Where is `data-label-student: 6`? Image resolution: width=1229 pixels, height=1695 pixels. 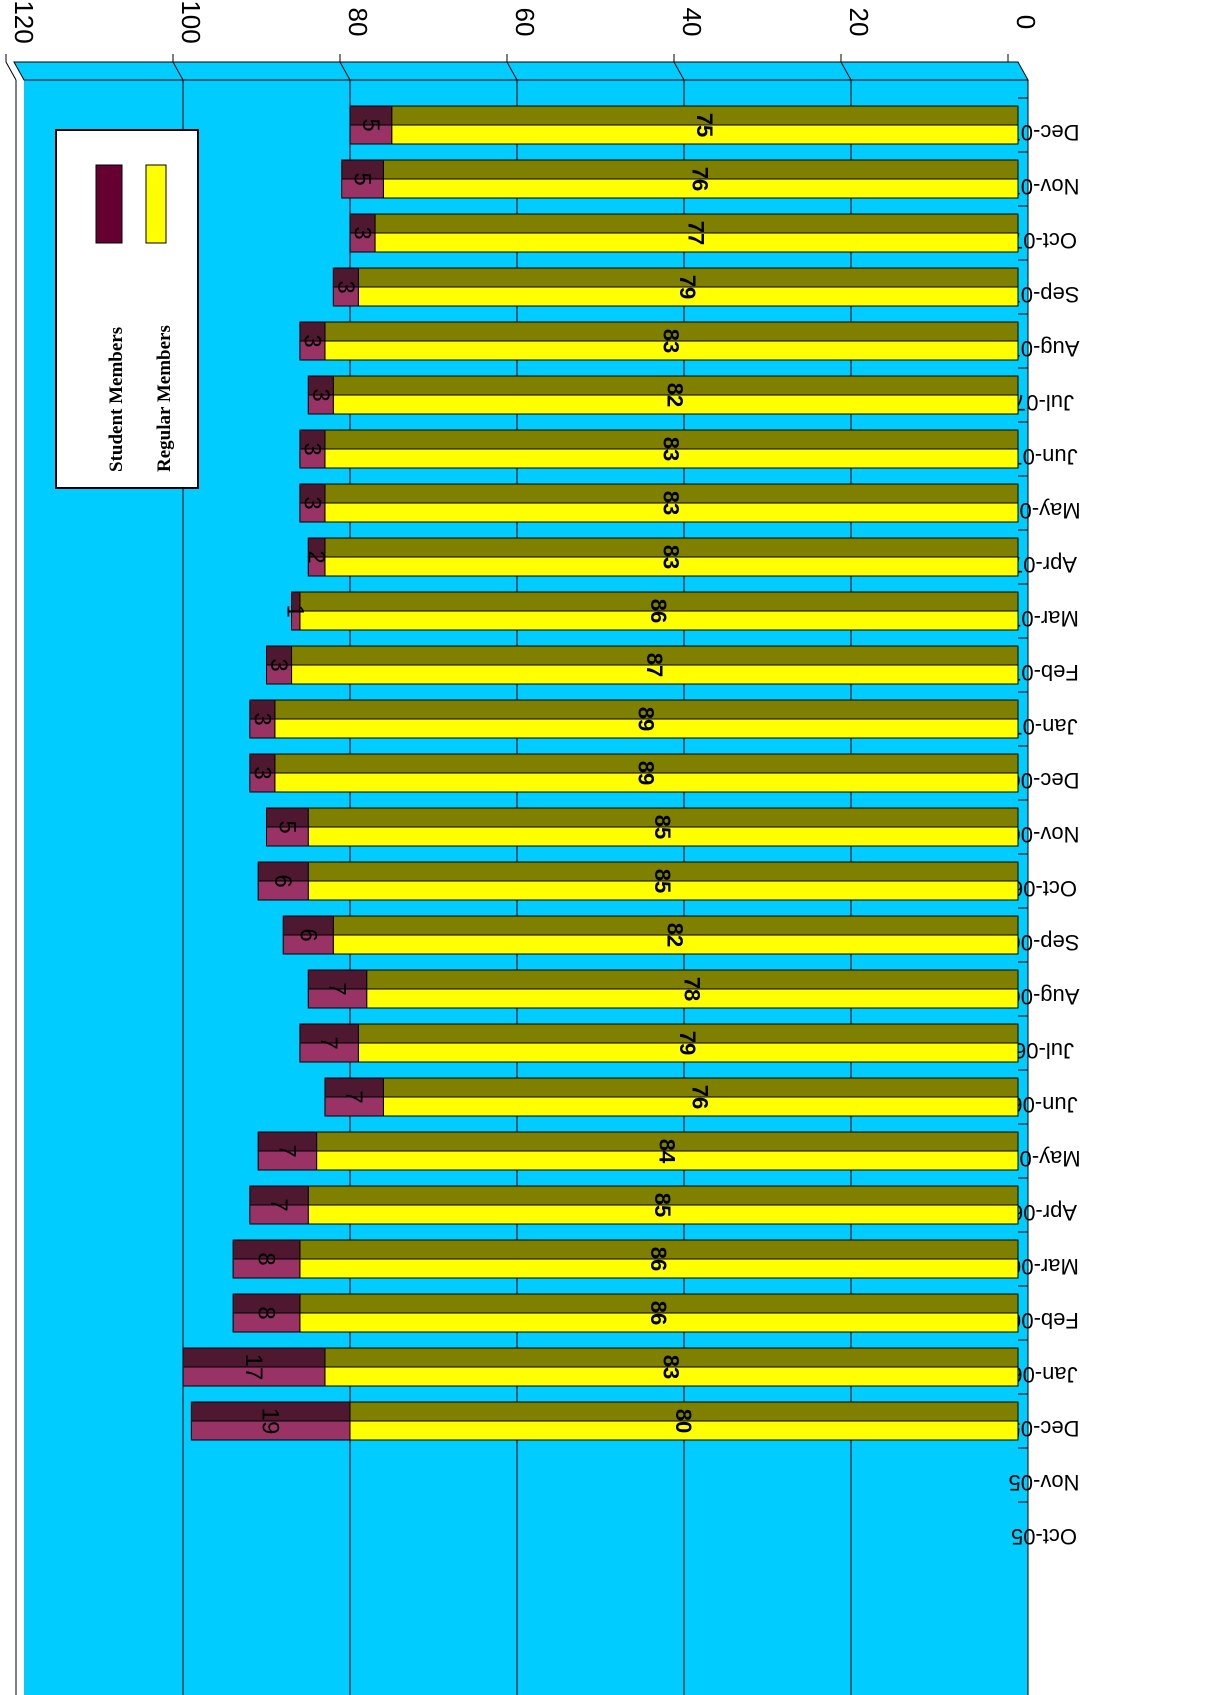
data-label-student: 6 is located at coordinates (282, 880).